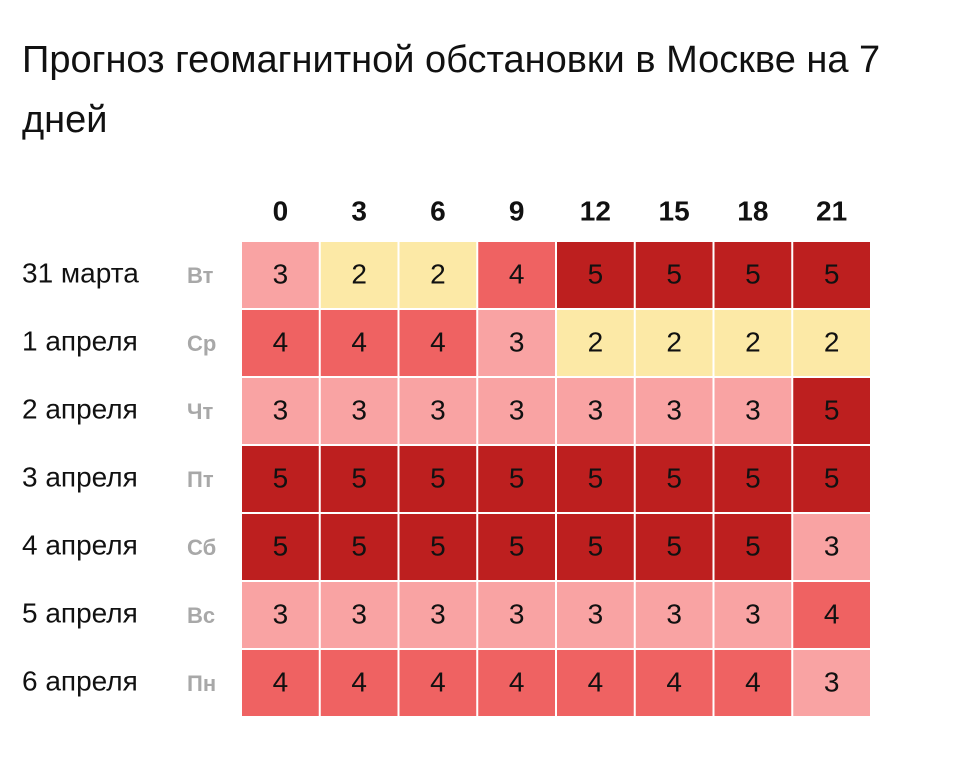 The width and height of the screenshot is (960, 763). I want to click on row-date: 6 апреля, so click(80, 680).